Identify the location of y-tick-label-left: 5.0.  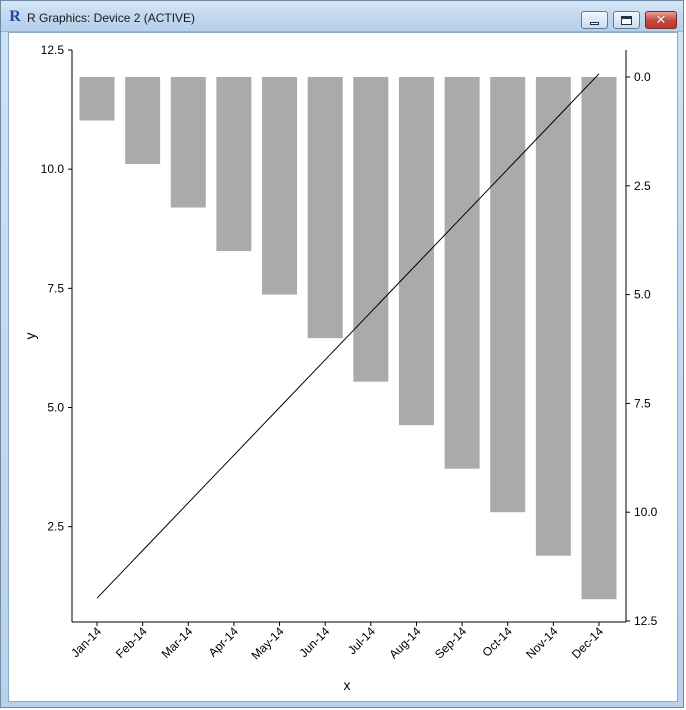
(55, 408).